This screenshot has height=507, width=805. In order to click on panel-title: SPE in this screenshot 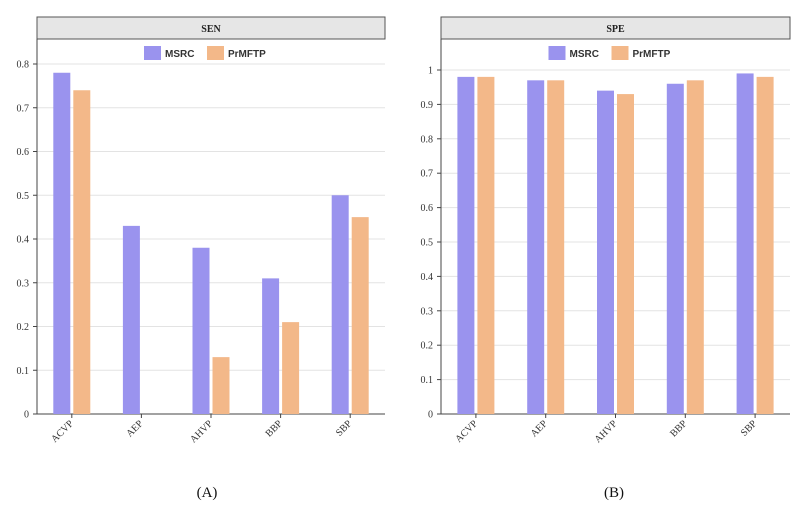, I will do `click(615, 29)`.